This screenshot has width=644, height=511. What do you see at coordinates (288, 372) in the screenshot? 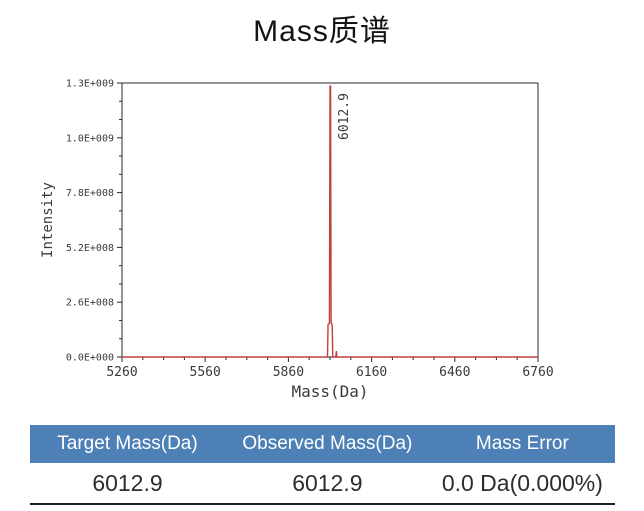
I see `x-tick-label: 5860` at bounding box center [288, 372].